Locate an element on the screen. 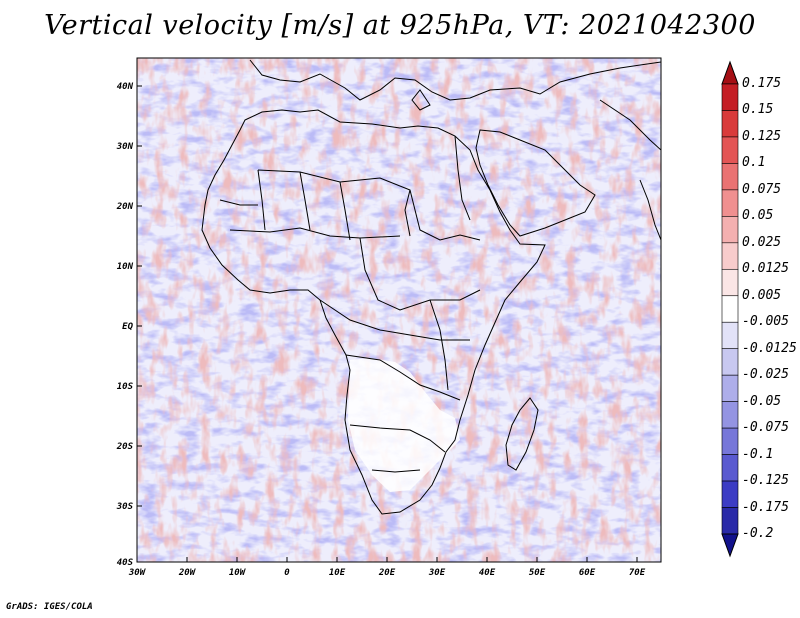  colorbar-label: -0.1 is located at coordinates (758, 454).